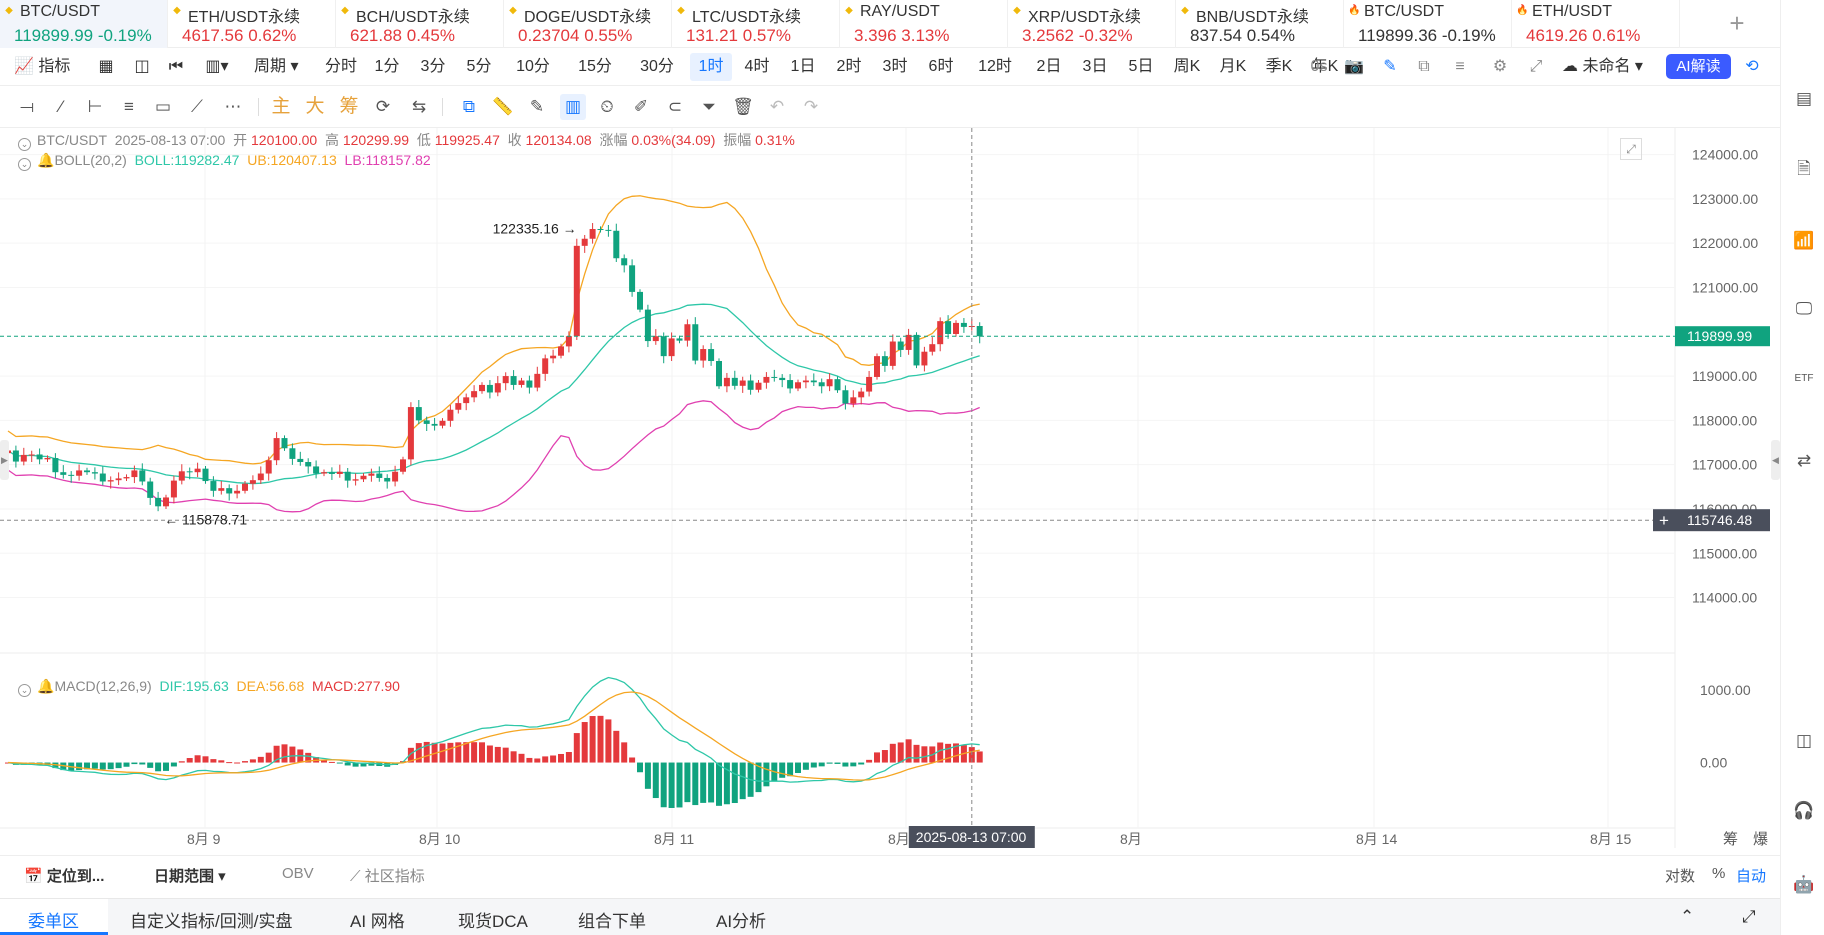 This screenshot has height=935, width=1824. Describe the element at coordinates (217, 66) in the screenshot. I see `chart-type-icon: ▥▾` at that location.